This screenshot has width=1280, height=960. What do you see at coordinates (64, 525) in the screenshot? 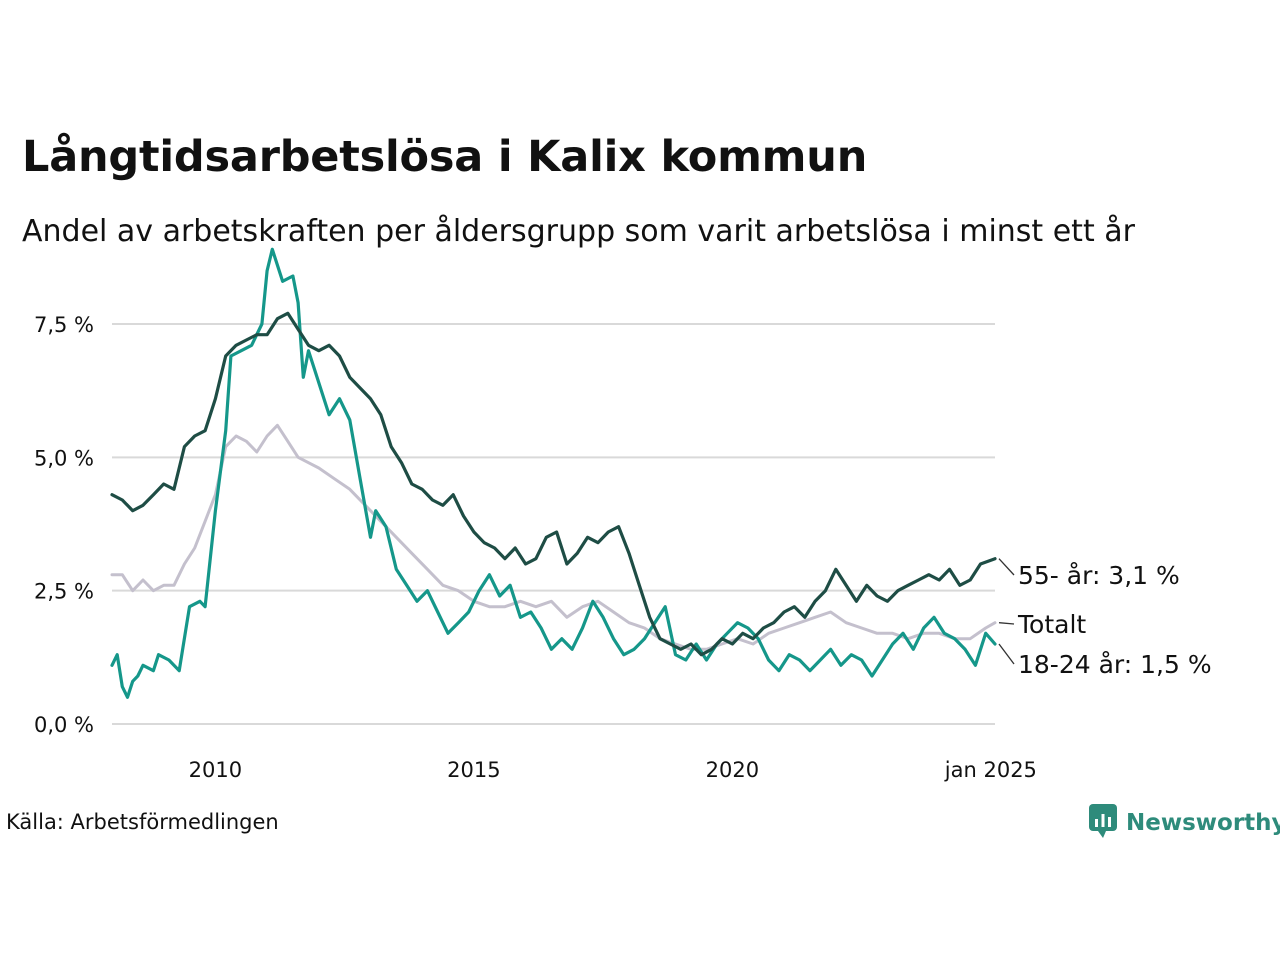
I see `y-axis: 0,0 % 2,5 % 5,0 % 7,5 %` at bounding box center [64, 525].